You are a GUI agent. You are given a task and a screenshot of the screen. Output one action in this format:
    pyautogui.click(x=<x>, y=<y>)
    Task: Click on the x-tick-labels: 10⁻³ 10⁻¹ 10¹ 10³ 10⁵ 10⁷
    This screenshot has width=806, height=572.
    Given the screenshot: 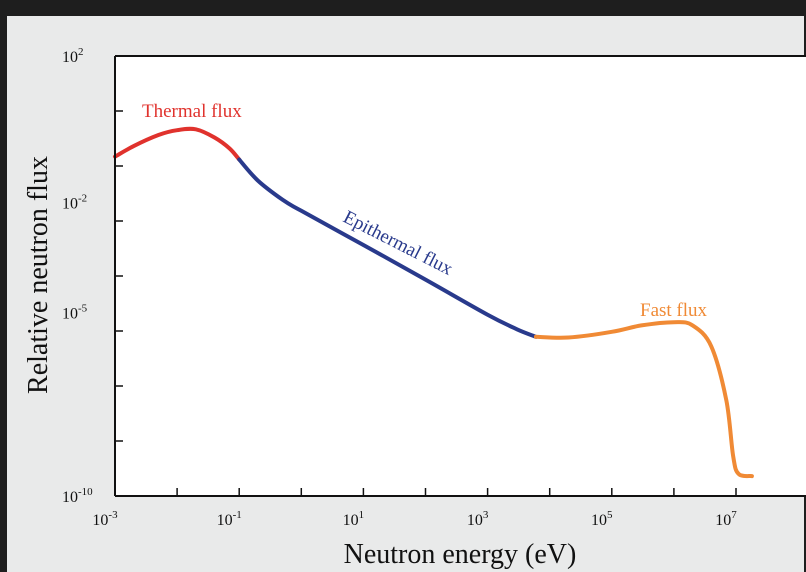 What is the action you would take?
    pyautogui.click(x=414, y=519)
    